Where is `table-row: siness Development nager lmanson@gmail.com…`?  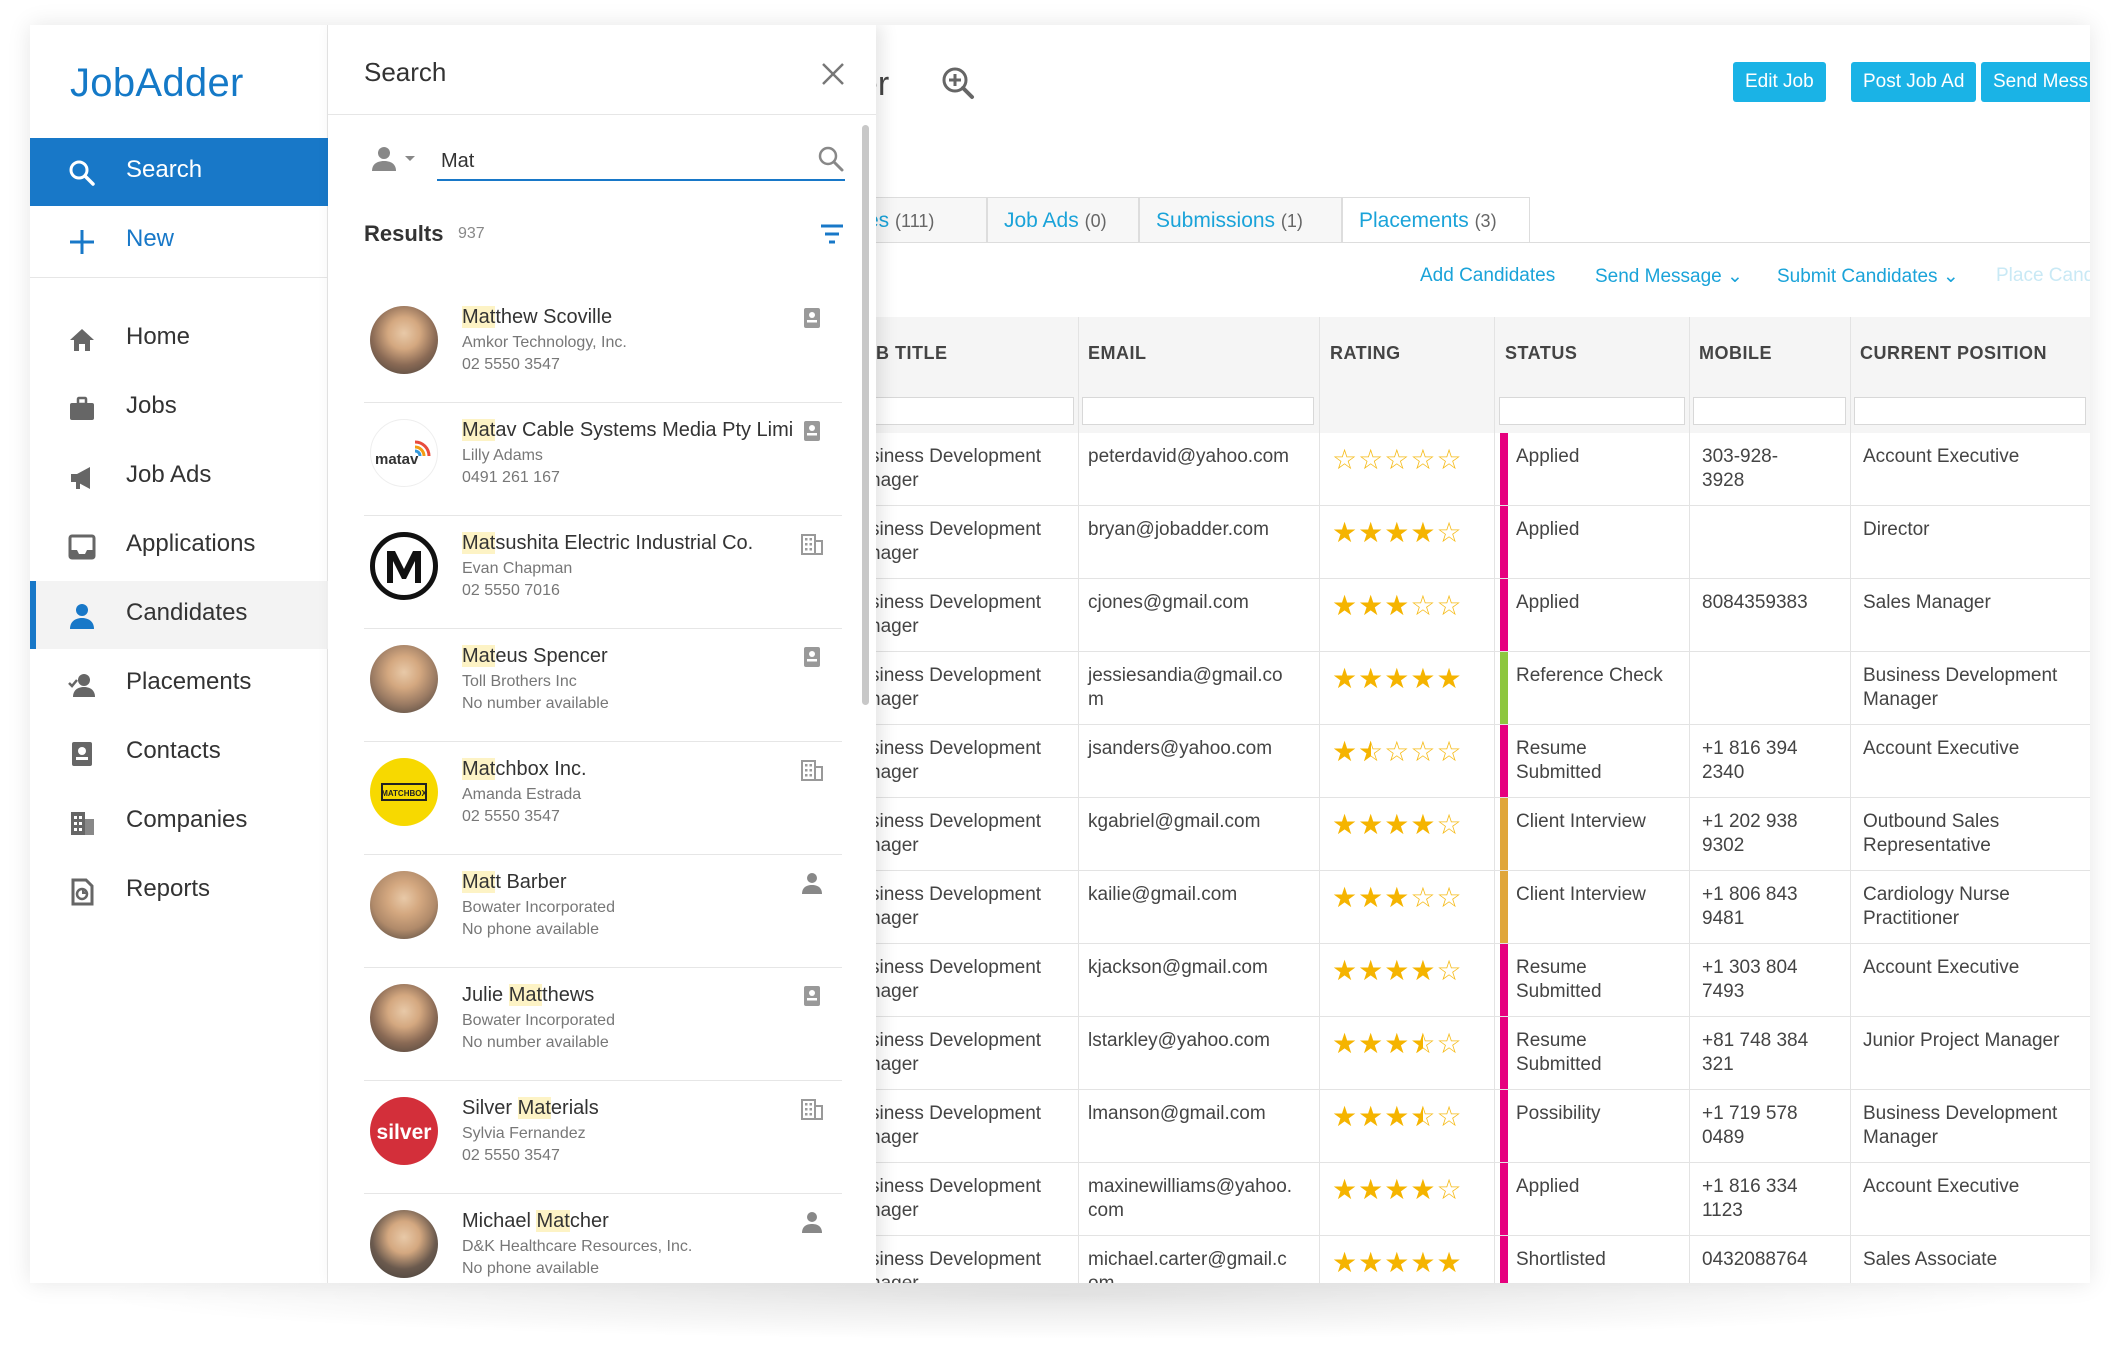
table-row: siness Development nager lmanson@gmail.com… is located at coordinates (1480, 1126).